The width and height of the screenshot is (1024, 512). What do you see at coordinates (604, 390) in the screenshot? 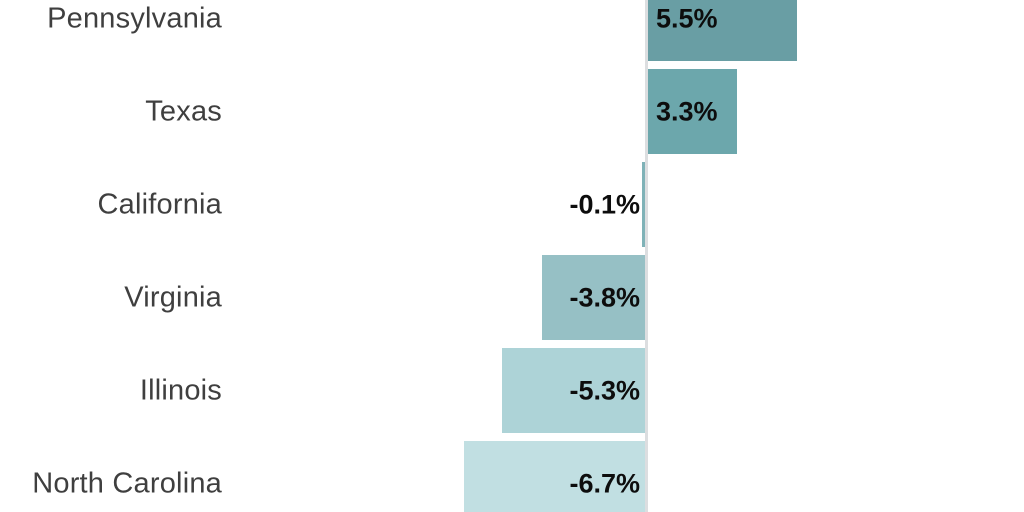
I see `value-label: -5.3%` at bounding box center [604, 390].